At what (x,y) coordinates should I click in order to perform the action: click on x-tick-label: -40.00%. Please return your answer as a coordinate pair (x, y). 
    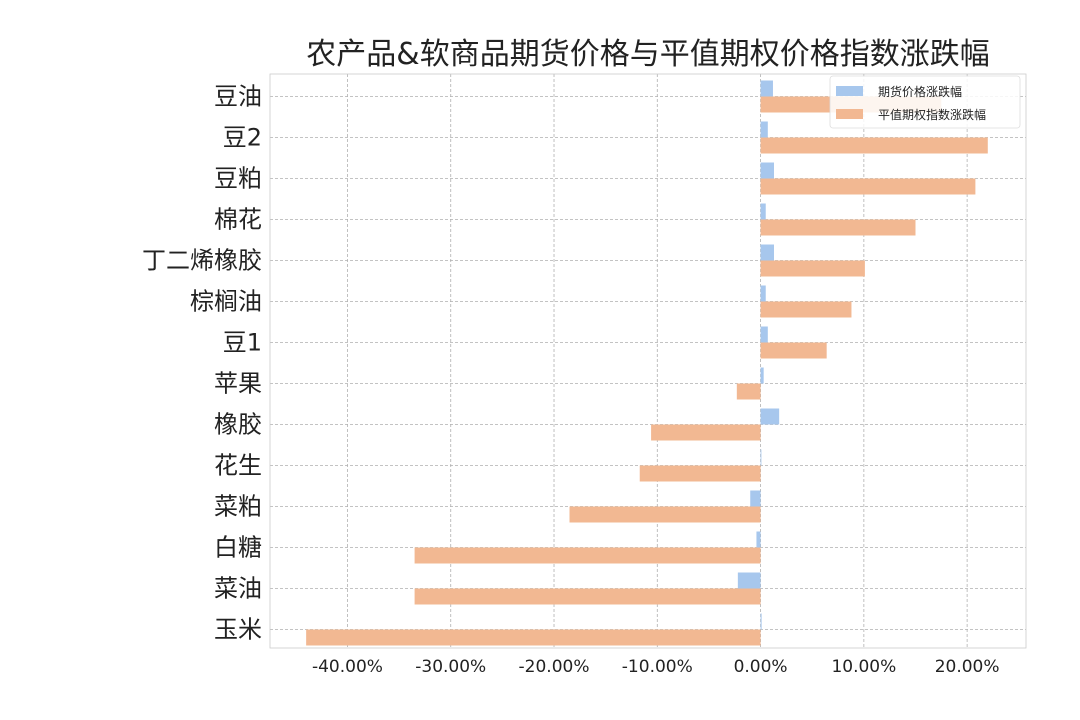
    Looking at the image, I should click on (347, 667).